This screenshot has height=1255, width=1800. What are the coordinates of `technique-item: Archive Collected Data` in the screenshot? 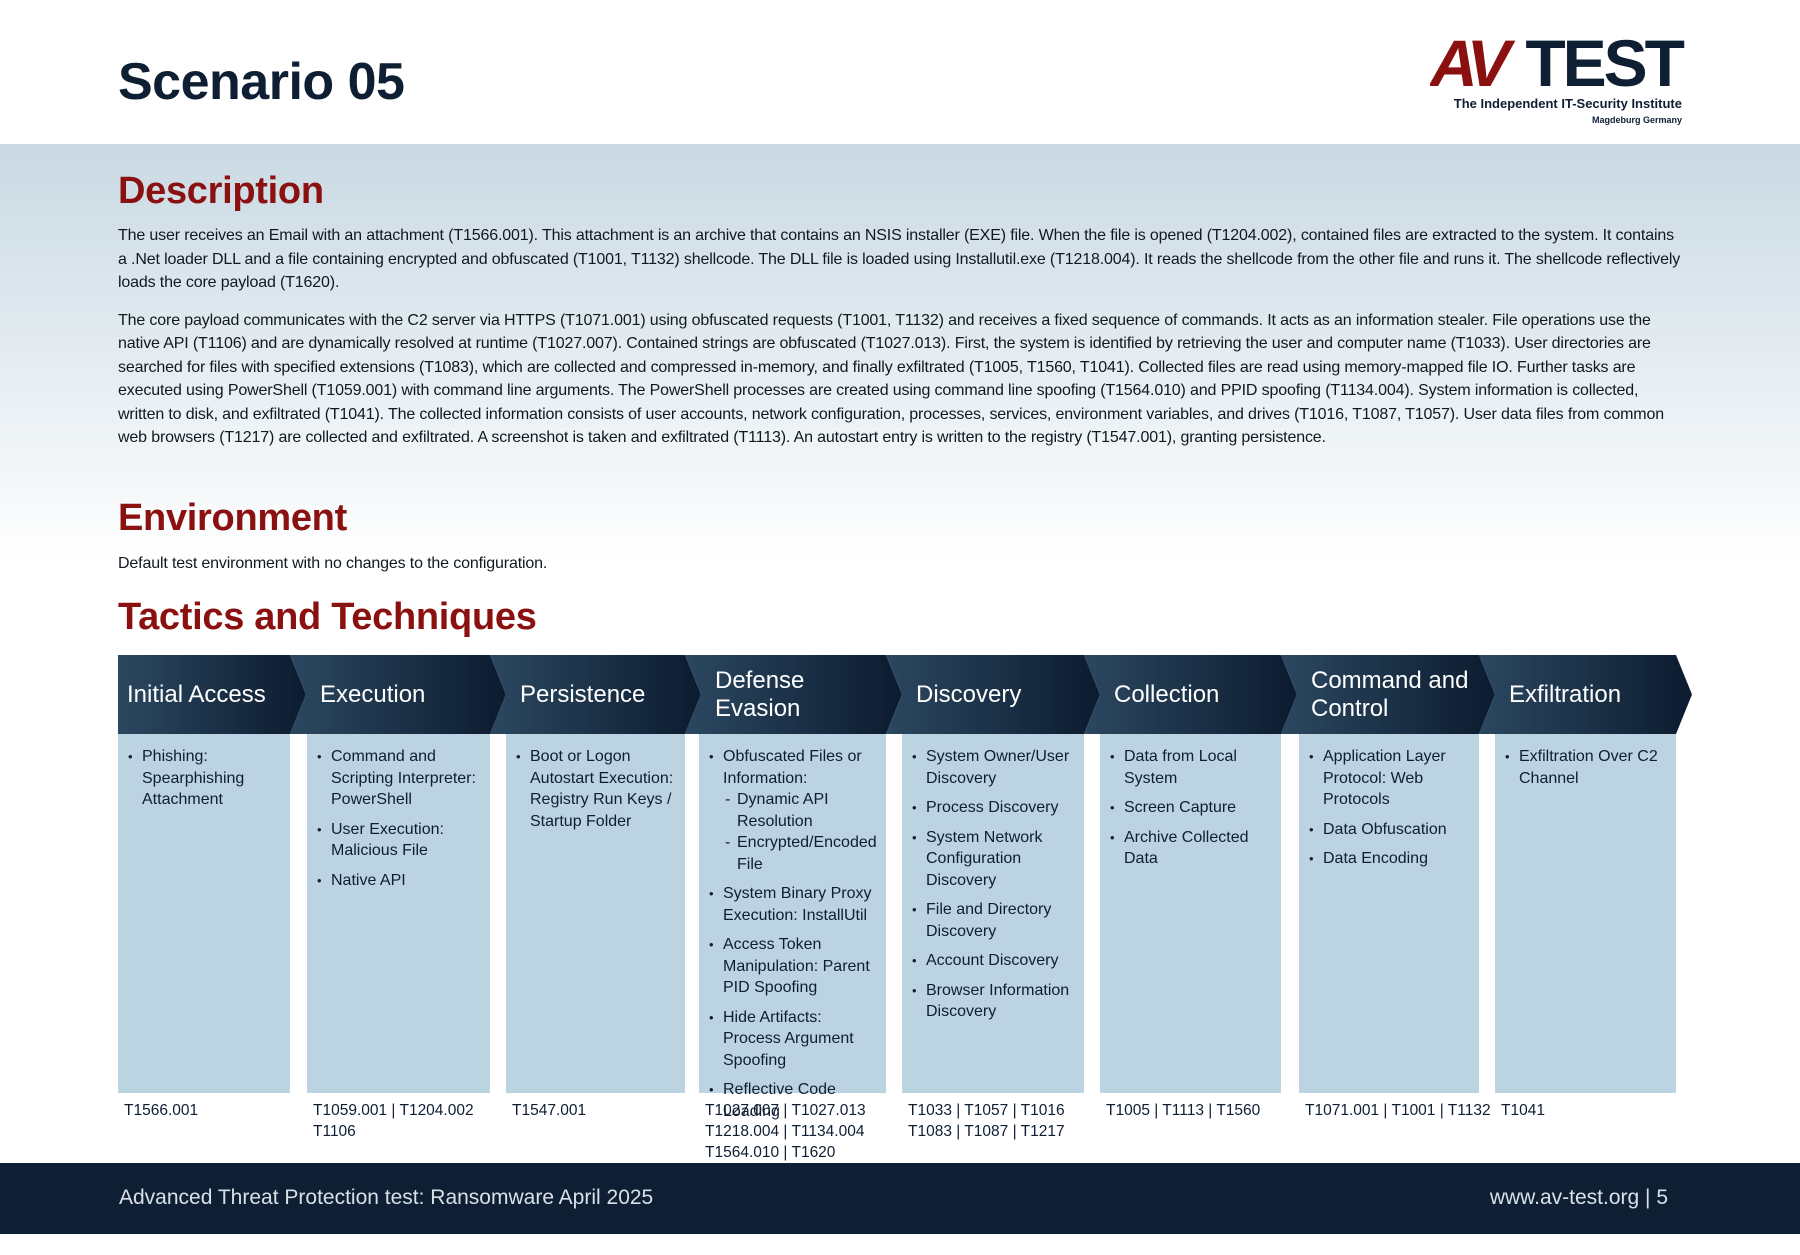 It's located at (1191, 848).